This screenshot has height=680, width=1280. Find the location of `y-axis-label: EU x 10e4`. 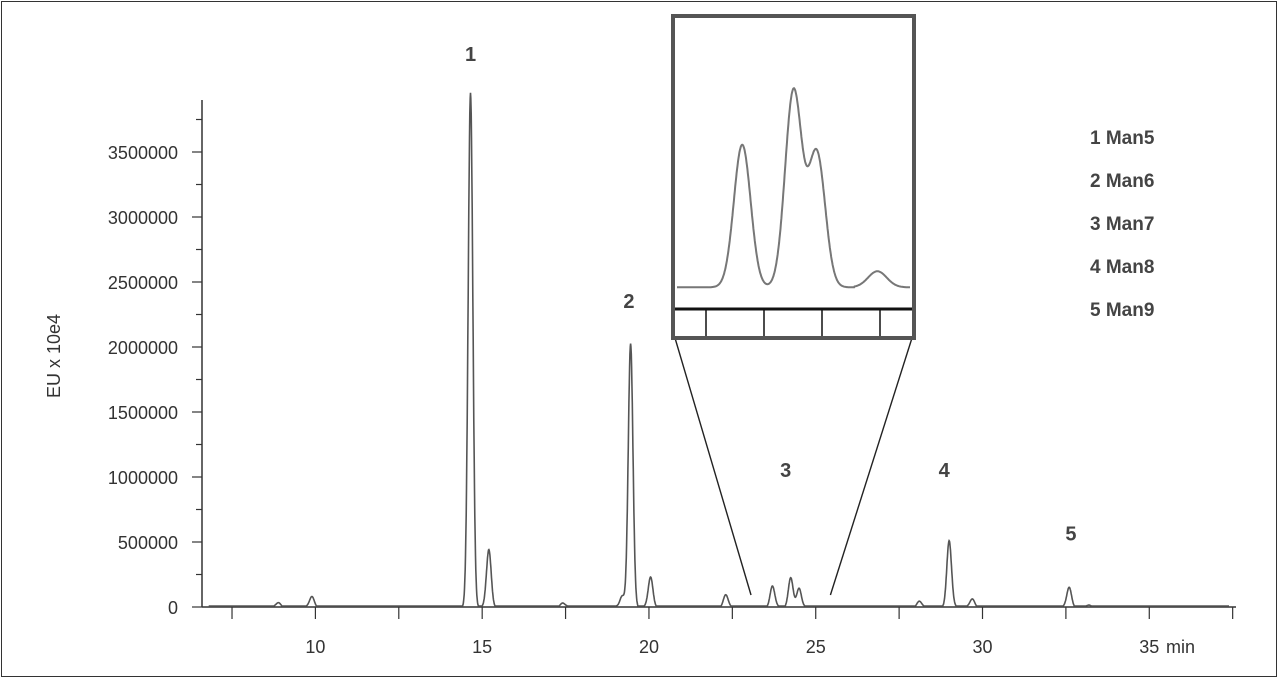

y-axis-label: EU x 10e4 is located at coordinates (54, 356).